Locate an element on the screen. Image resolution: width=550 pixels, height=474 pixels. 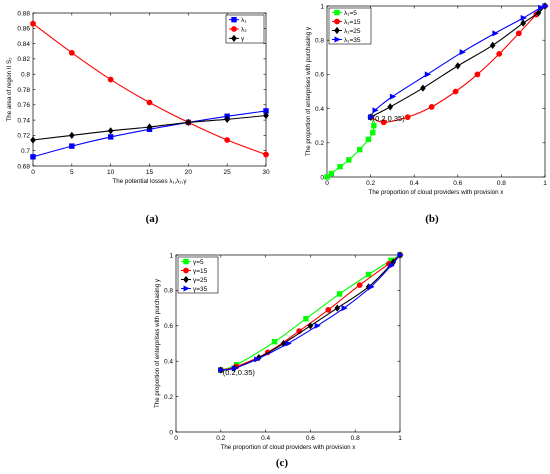
legend-label: γ=25 is located at coordinates (200, 280).